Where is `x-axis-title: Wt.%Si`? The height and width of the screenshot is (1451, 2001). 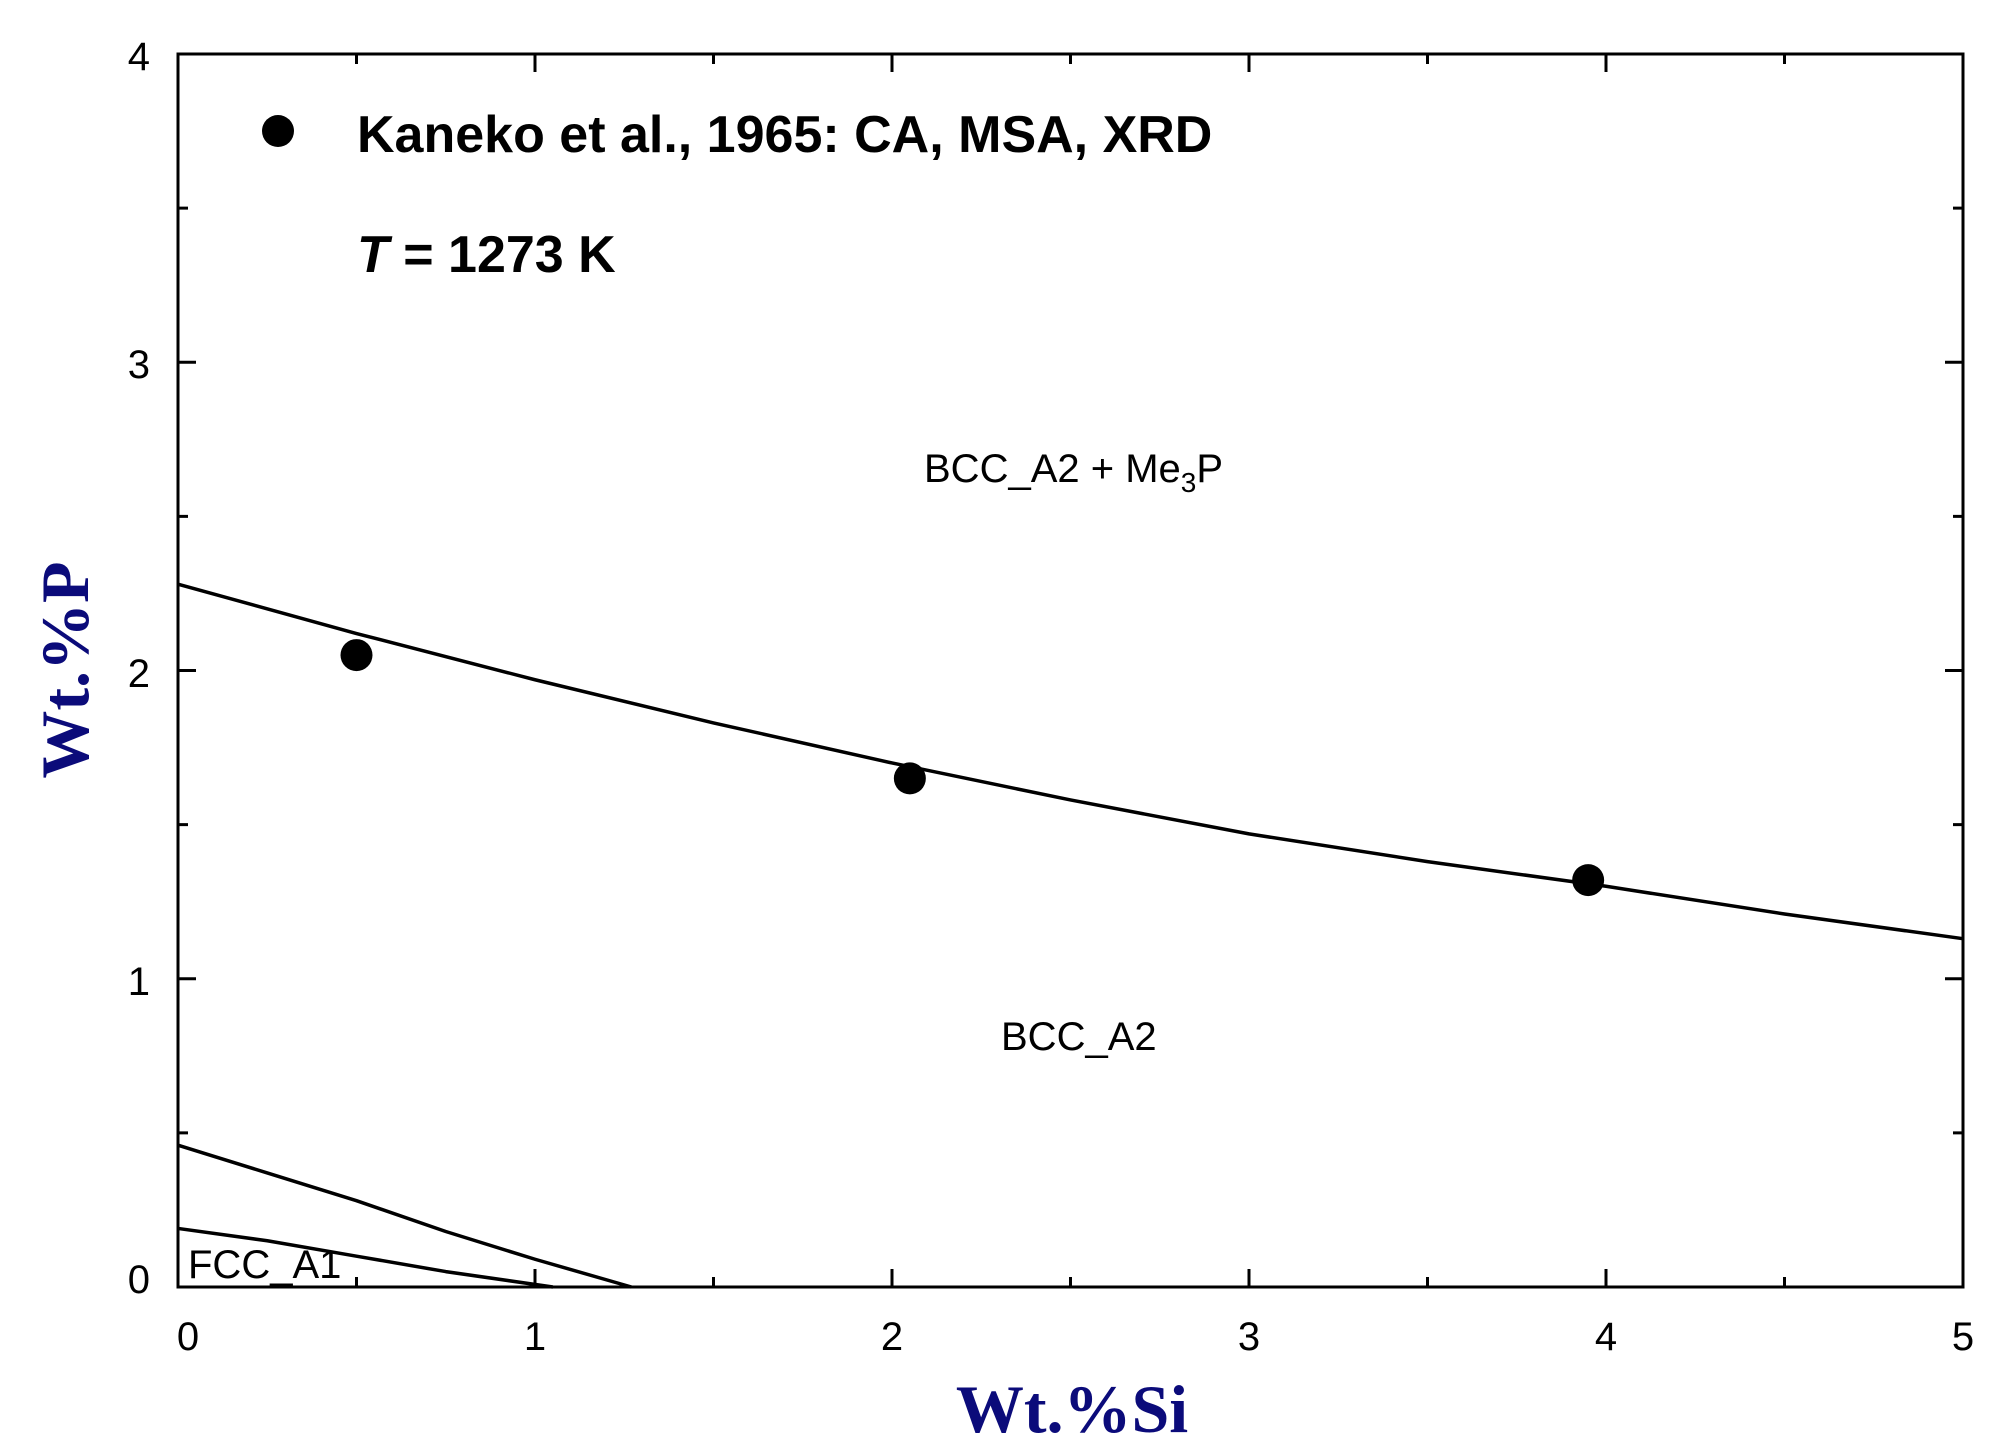 x-axis-title: Wt.%Si is located at coordinates (1072, 1409).